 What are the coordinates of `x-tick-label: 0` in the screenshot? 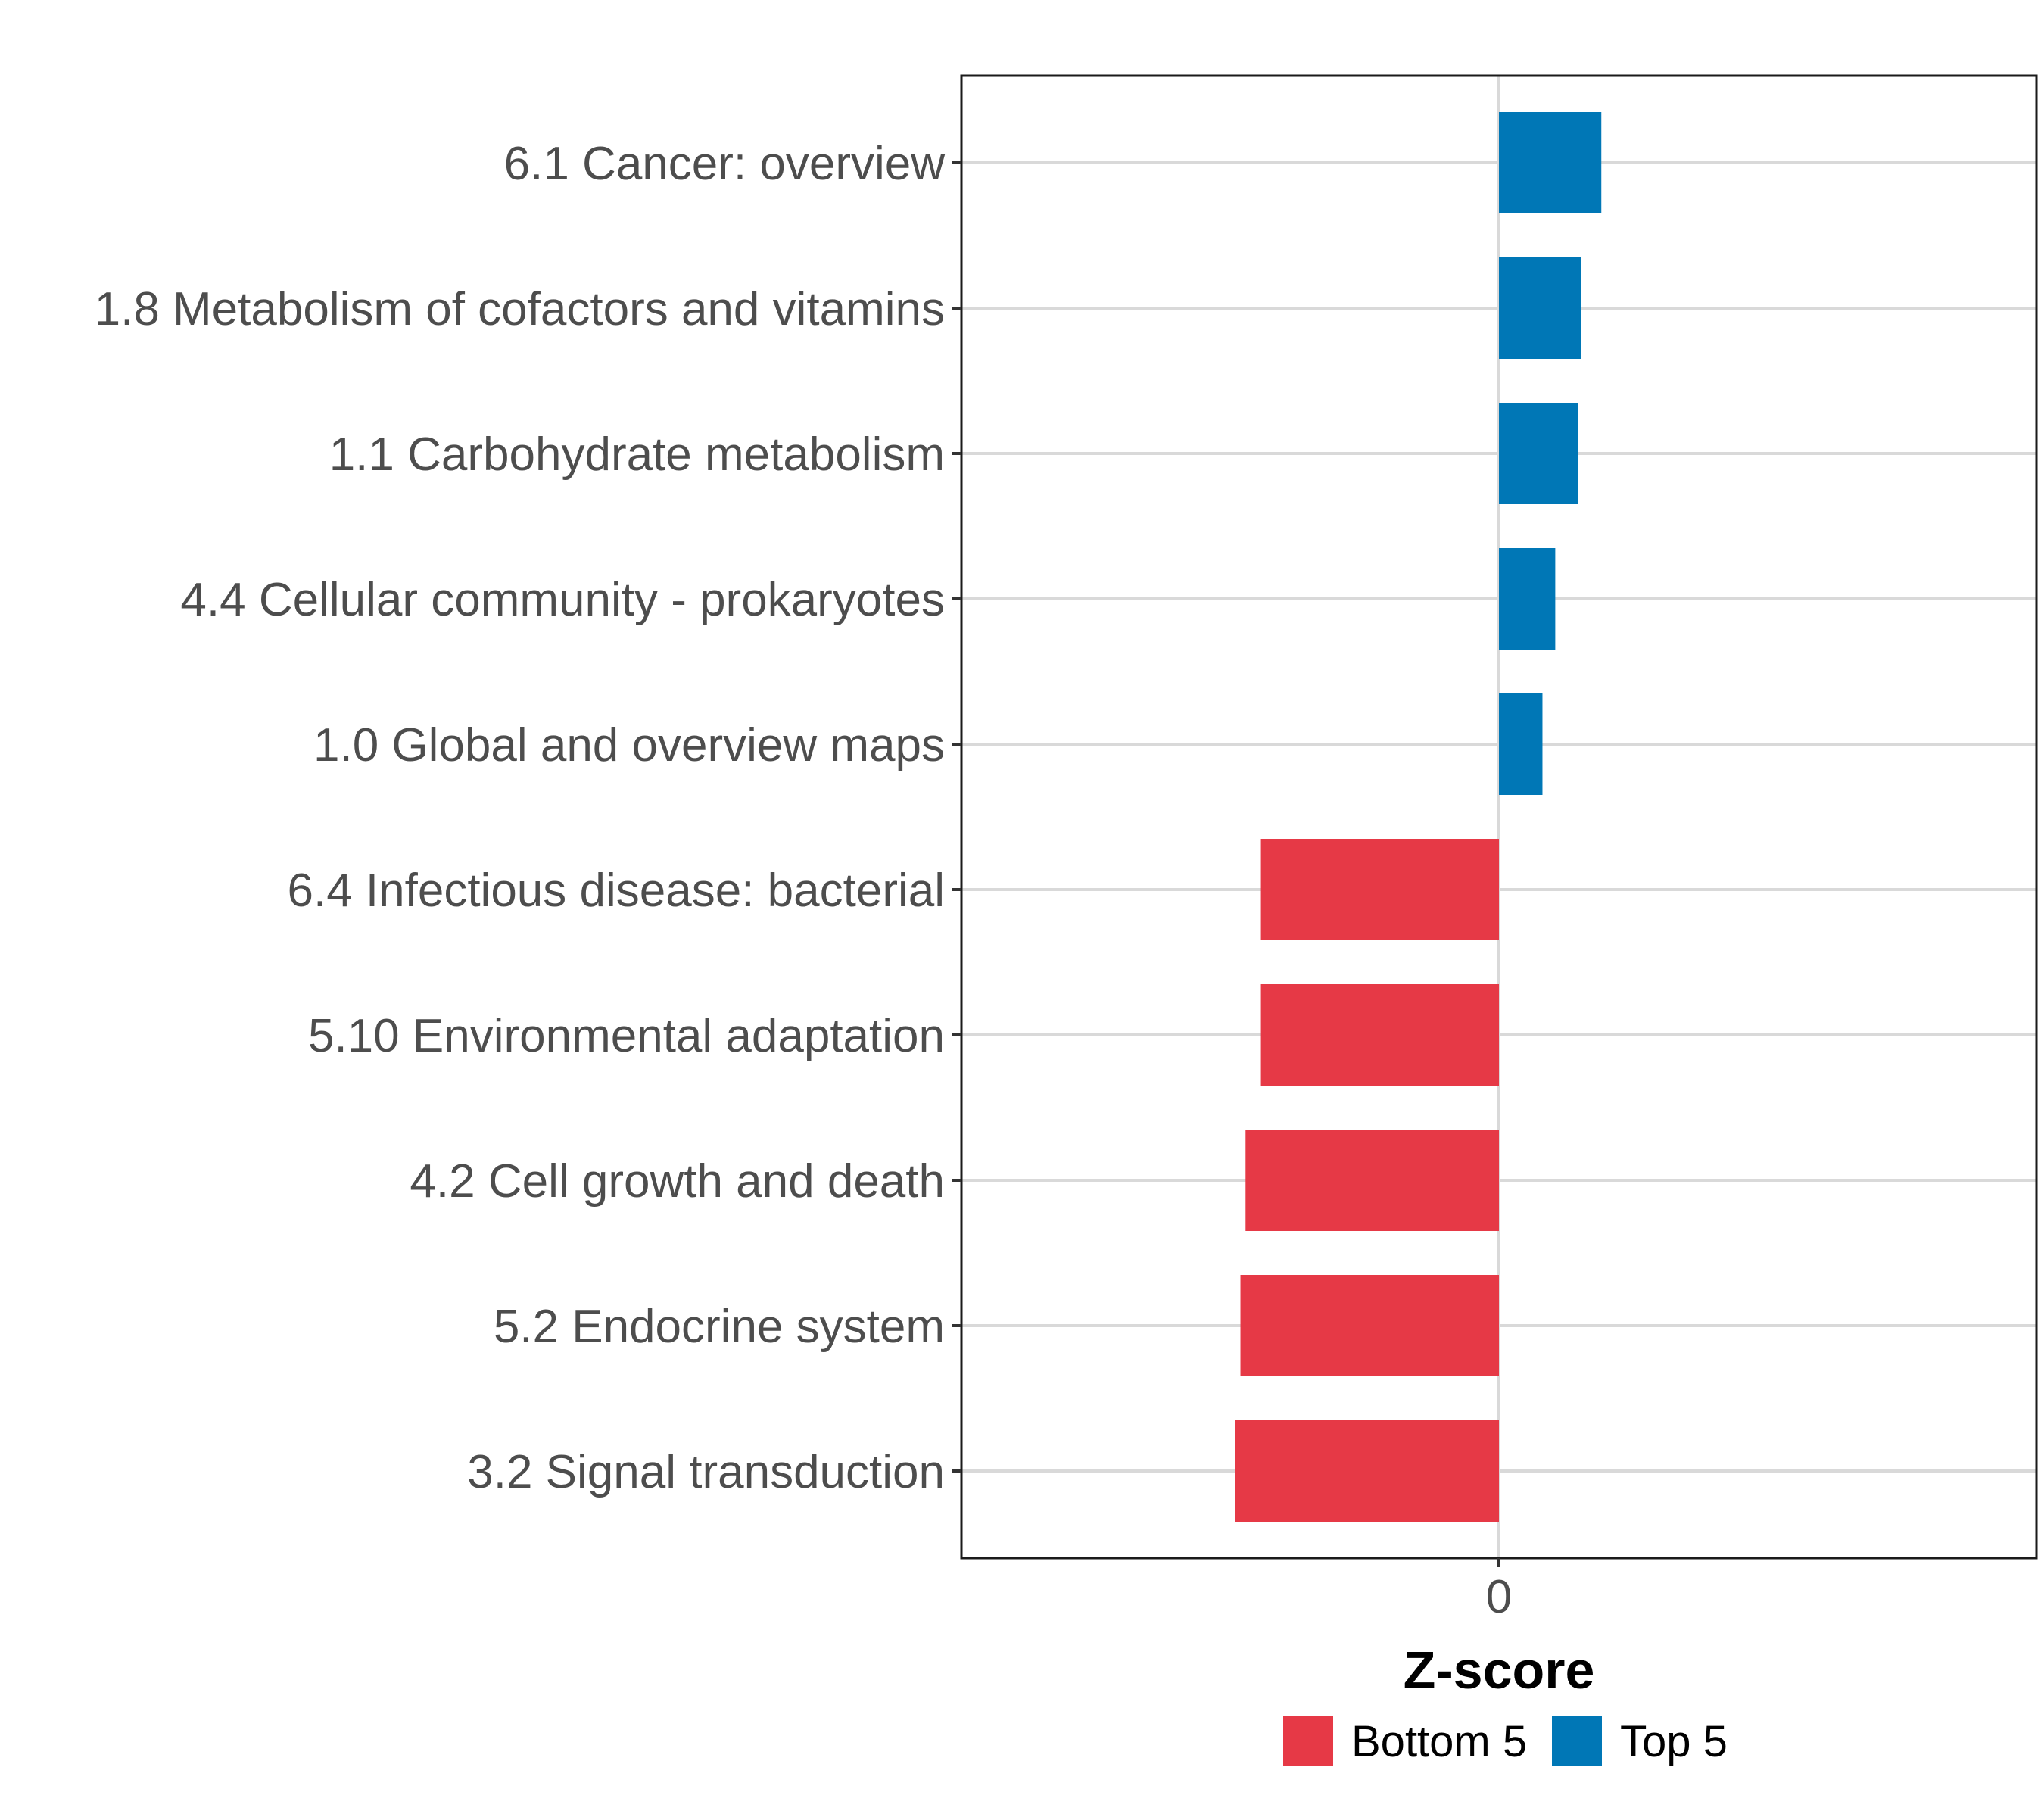 It's located at (1499, 1597).